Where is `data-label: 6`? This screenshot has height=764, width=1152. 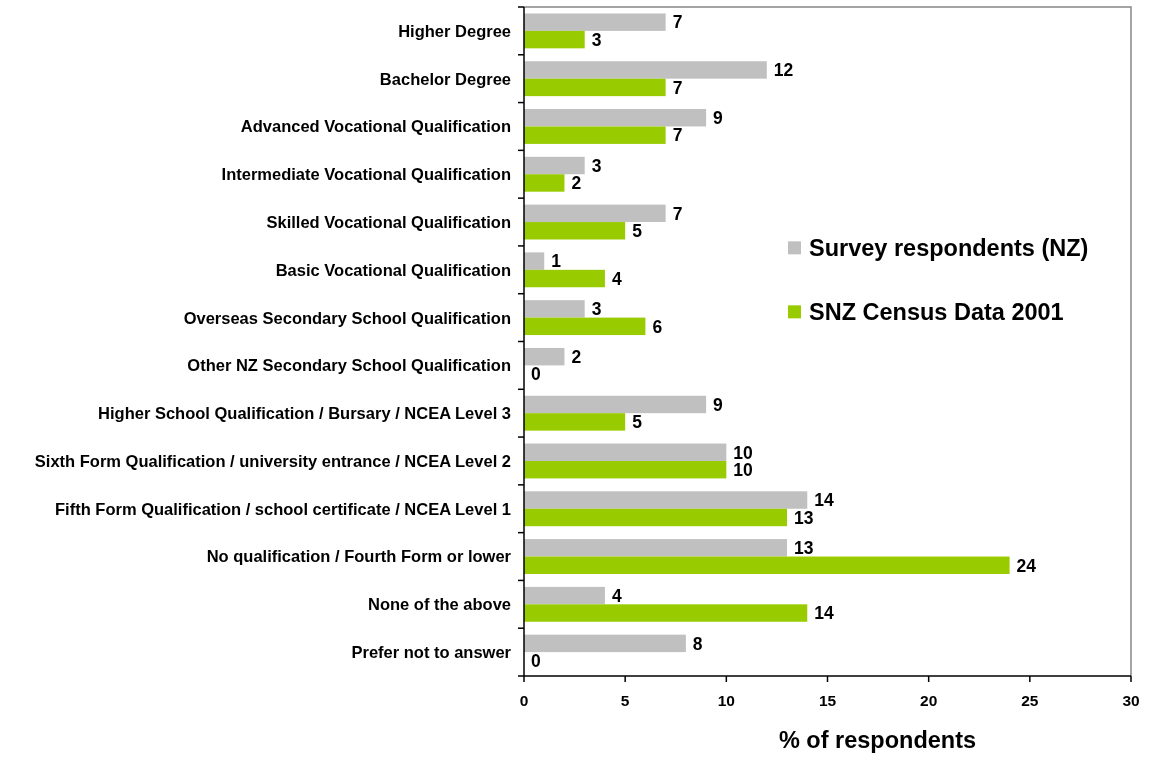
data-label: 6 is located at coordinates (657, 326).